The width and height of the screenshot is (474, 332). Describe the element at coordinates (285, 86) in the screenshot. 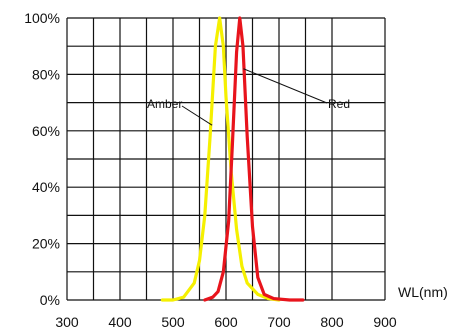

I see `annotation-leader-red` at that location.